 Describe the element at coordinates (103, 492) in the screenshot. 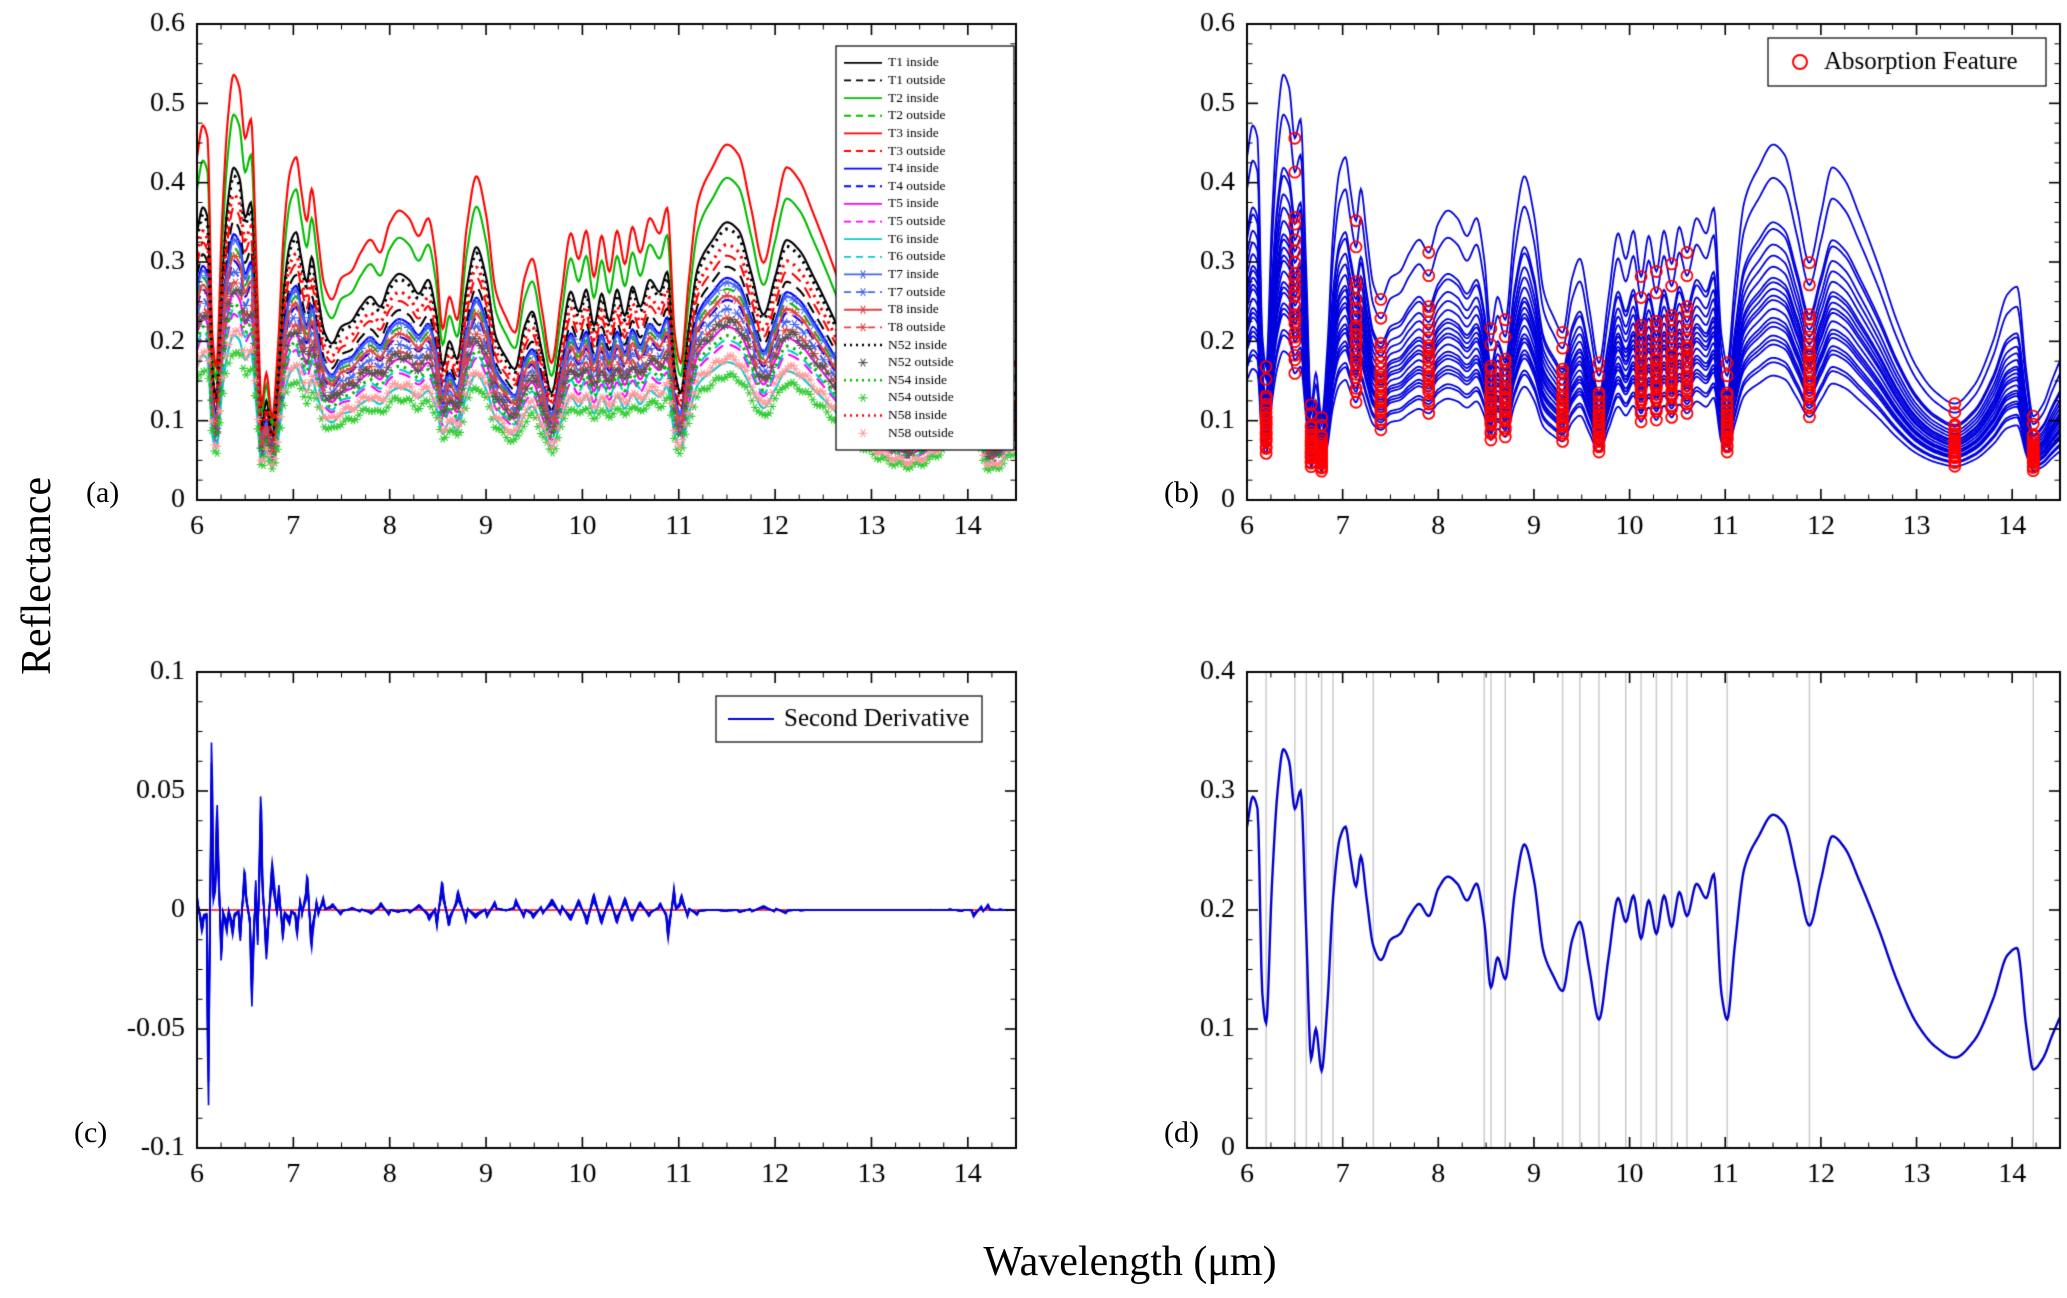

I see `panel-label-a: (a)` at that location.